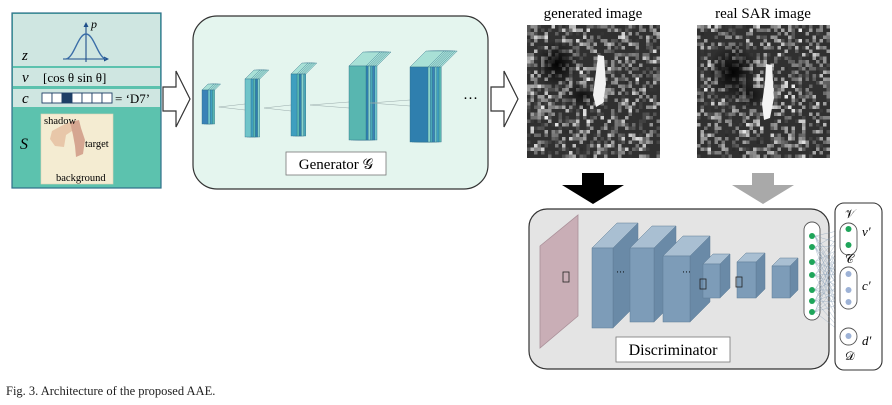 The height and width of the screenshot is (405, 892). What do you see at coordinates (858, 286) in the screenshot?
I see `output-panel: 𝒱 v′ 𝒞 c′ d′ 𝒟` at bounding box center [858, 286].